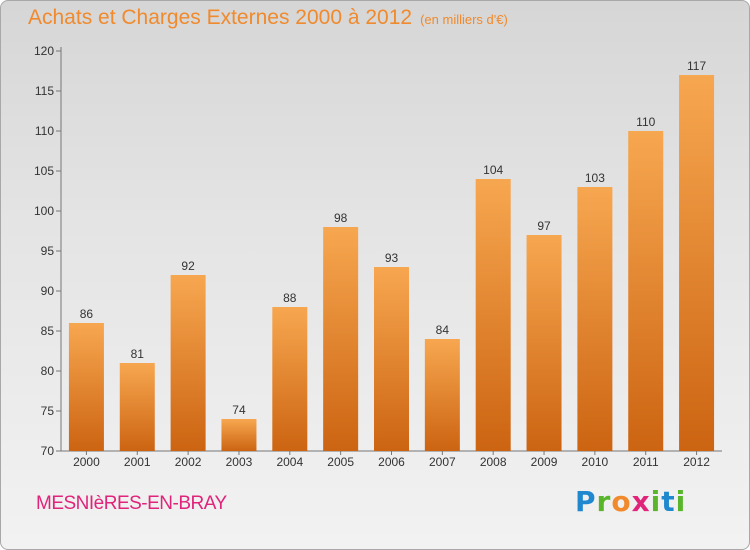  What do you see at coordinates (48, 411) in the screenshot?
I see `y-tick-label: 75` at bounding box center [48, 411].